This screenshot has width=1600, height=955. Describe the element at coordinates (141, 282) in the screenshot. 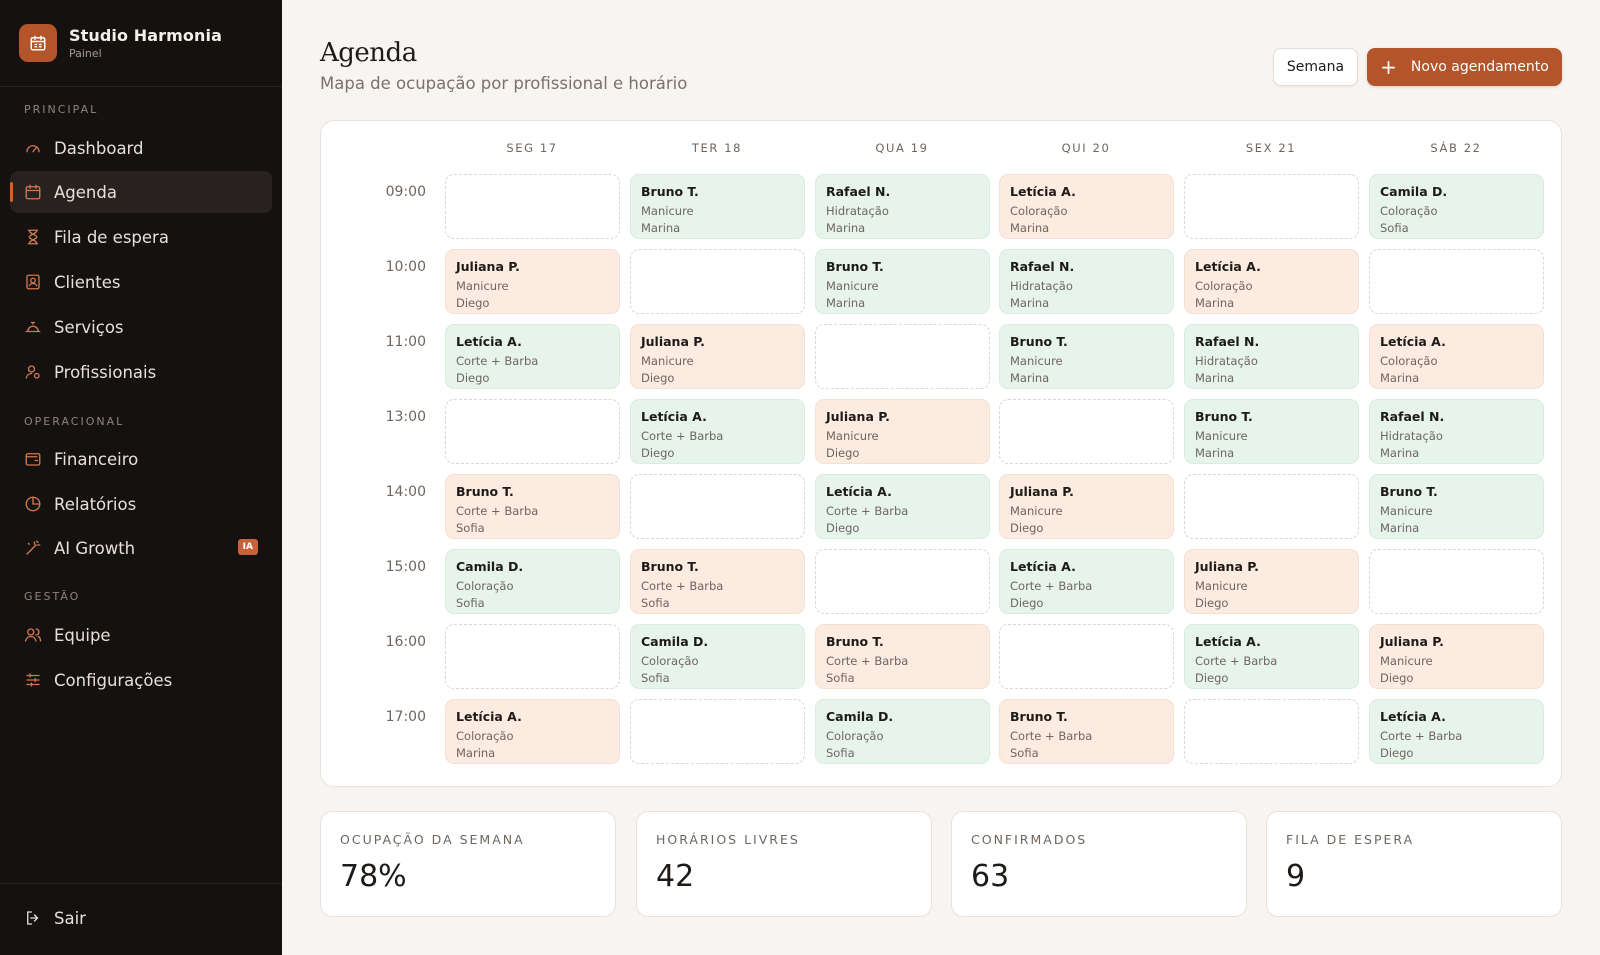

I see `sidebar-item-clientes: Clientes` at that location.